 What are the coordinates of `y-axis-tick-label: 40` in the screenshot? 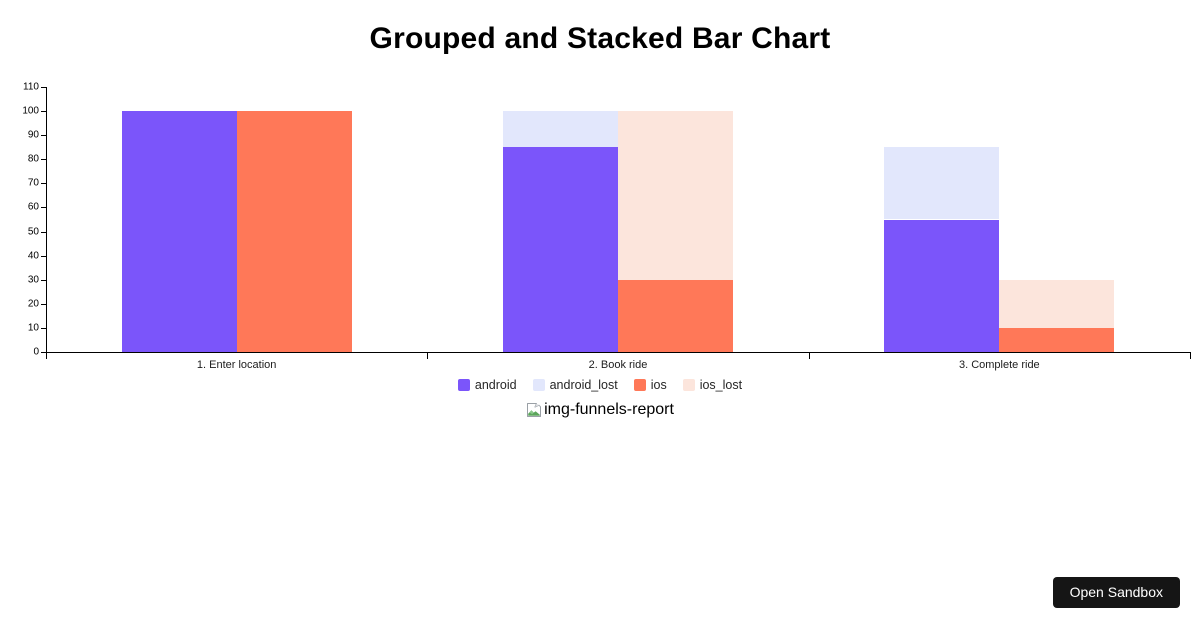 It's located at (33, 256).